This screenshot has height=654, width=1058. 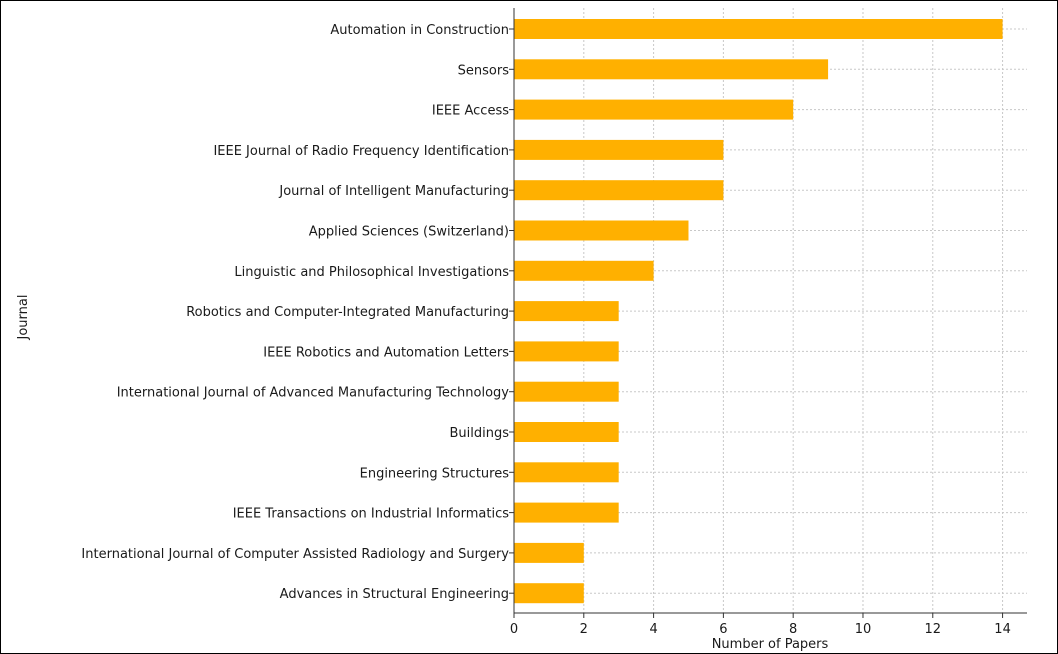 What do you see at coordinates (933, 629) in the screenshot?
I see `x-tick-label: 12` at bounding box center [933, 629].